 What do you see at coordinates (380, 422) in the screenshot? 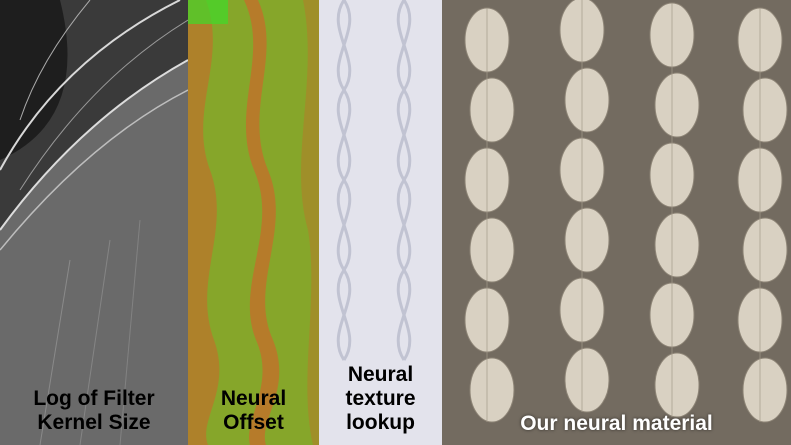
I see `caption-line: lookup` at bounding box center [380, 422].